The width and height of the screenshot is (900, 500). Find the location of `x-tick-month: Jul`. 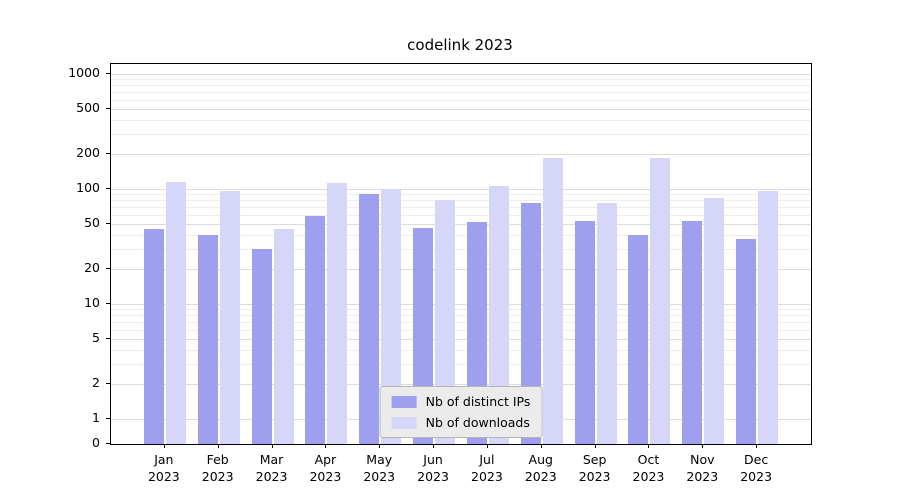

x-tick-month: Jul is located at coordinates (487, 459).